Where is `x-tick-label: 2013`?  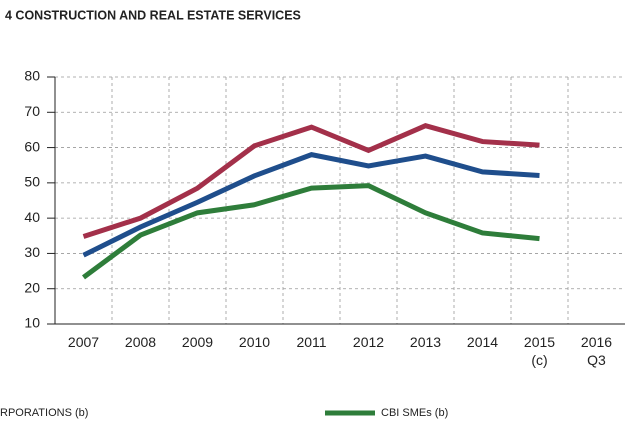
x-tick-label: 2013 is located at coordinates (425, 342).